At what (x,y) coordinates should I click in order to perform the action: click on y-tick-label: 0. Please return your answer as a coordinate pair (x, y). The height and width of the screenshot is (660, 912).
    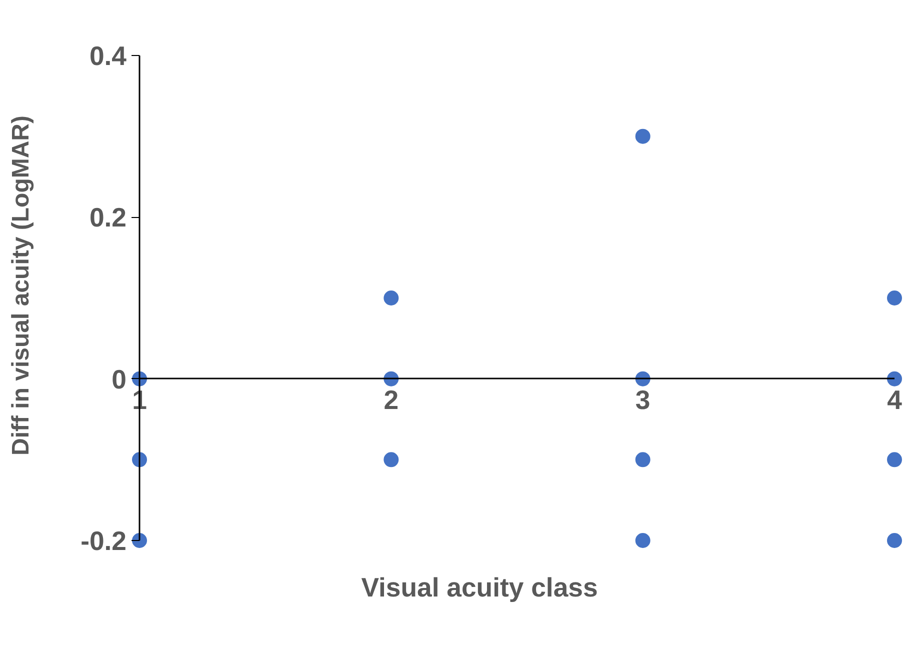
    Looking at the image, I should click on (119, 379).